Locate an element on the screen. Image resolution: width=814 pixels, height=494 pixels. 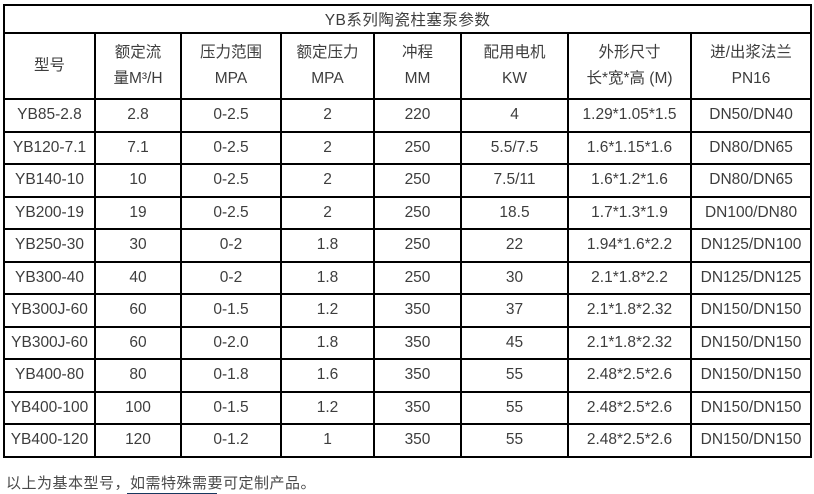
table-cell: 5.5/7.5 is located at coordinates (514, 147).